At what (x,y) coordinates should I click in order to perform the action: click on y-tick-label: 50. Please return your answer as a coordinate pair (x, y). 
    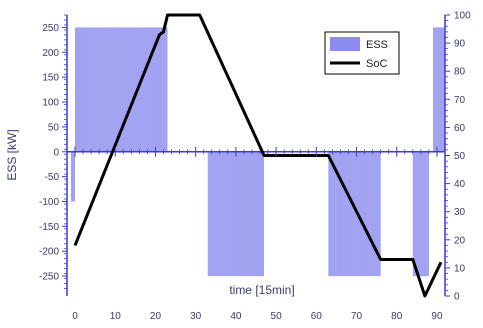
    Looking at the image, I should click on (54, 127).